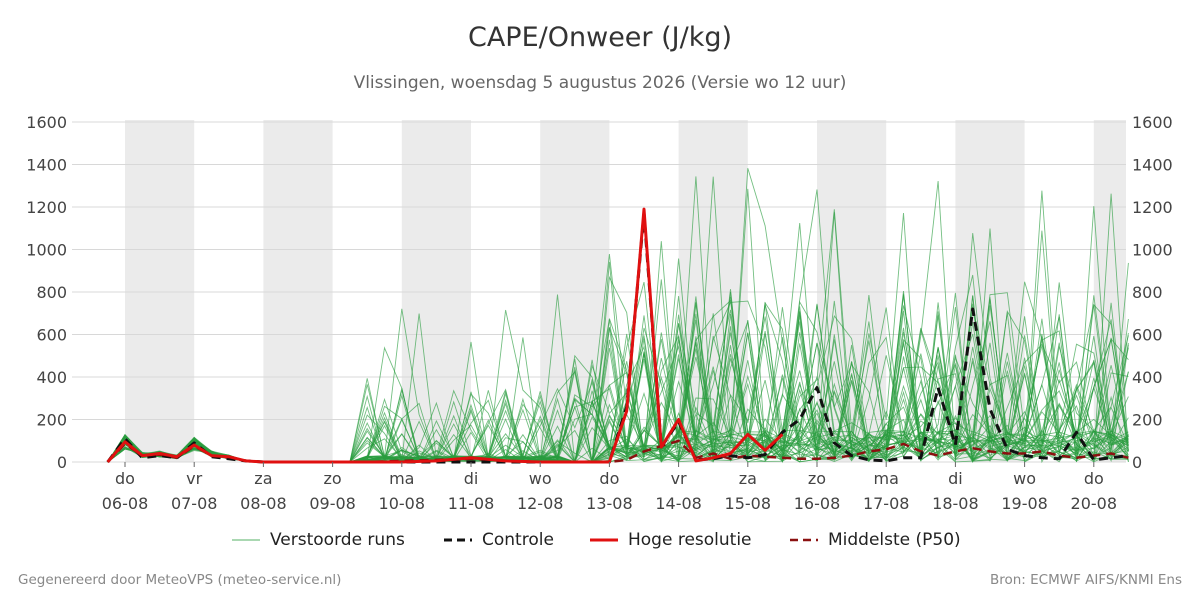  Describe the element at coordinates (540, 503) in the screenshot. I see `x-tick-date: 12-08` at that location.